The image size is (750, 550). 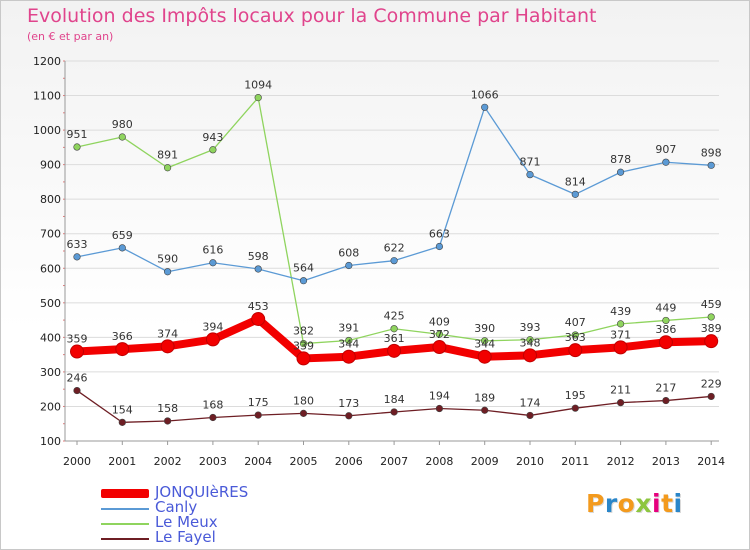 What do you see at coordinates (711, 461) in the screenshot?
I see `x-tick-label: 2014` at bounding box center [711, 461].